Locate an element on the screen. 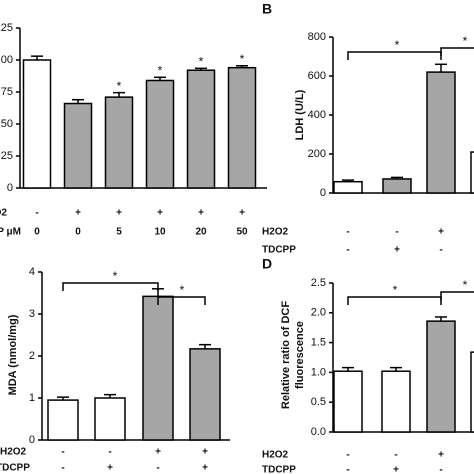 Image resolution: width=474 pixels, height=474 pixels. y-tick-label: 100 is located at coordinates (6, 60).